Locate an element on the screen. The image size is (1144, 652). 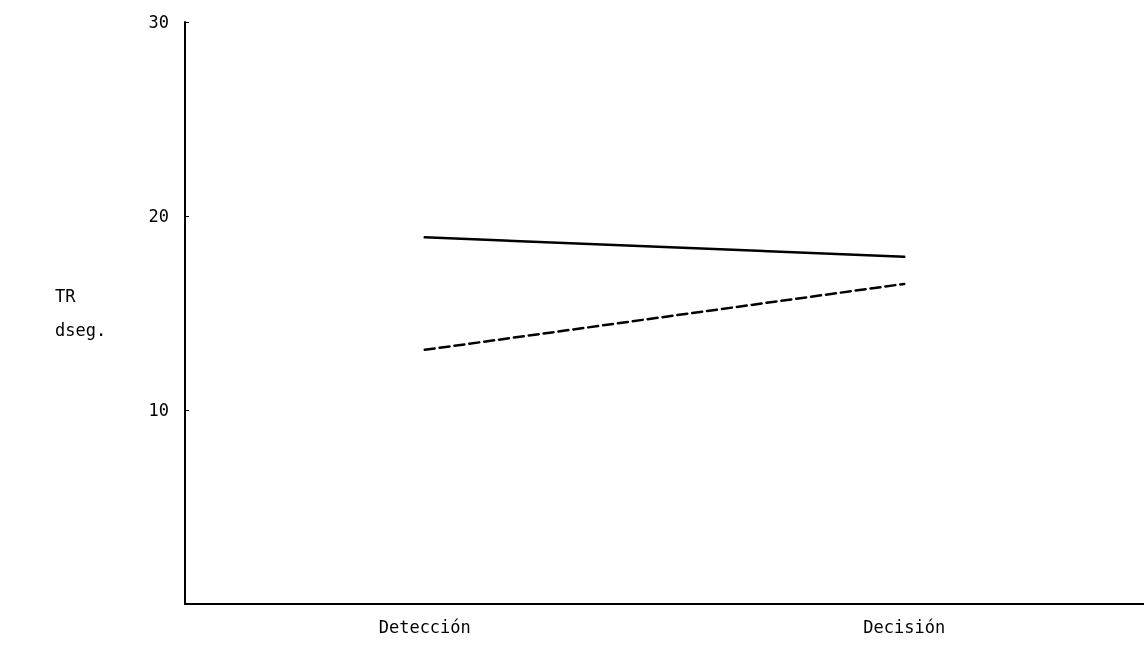
y-tick-label: 30 is located at coordinates (158, 22).